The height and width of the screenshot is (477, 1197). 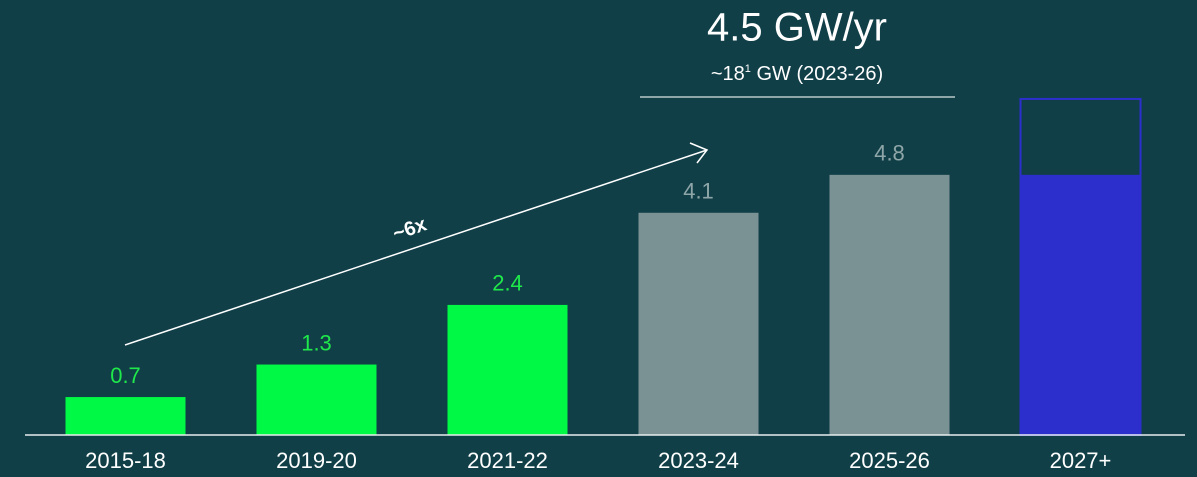 I want to click on headline-sub: ~181 GW (2023-26), so click(x=797, y=74).